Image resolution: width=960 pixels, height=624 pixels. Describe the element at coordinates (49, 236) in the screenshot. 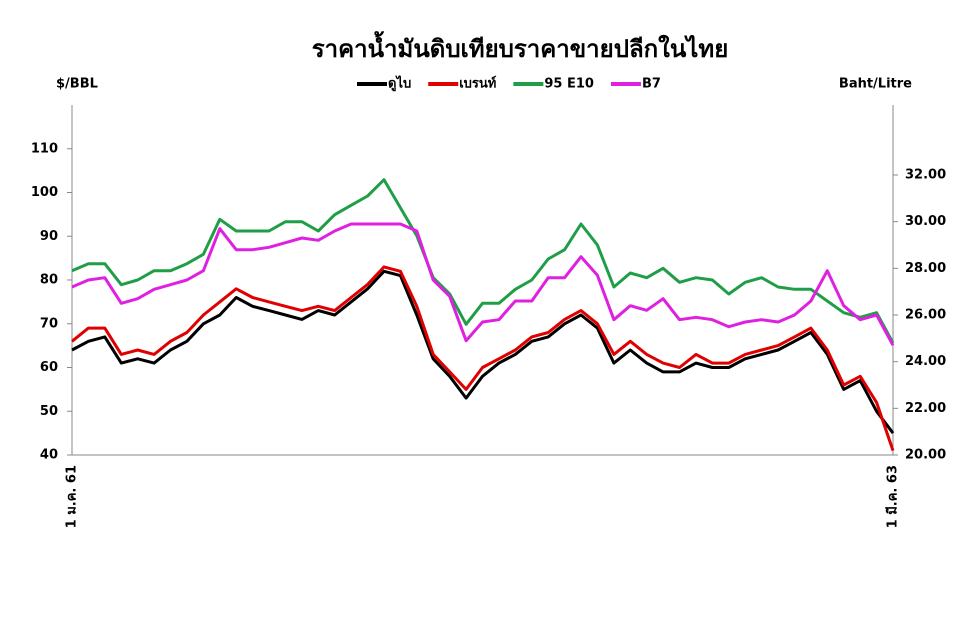

I see `y-tick-label: 90` at that location.